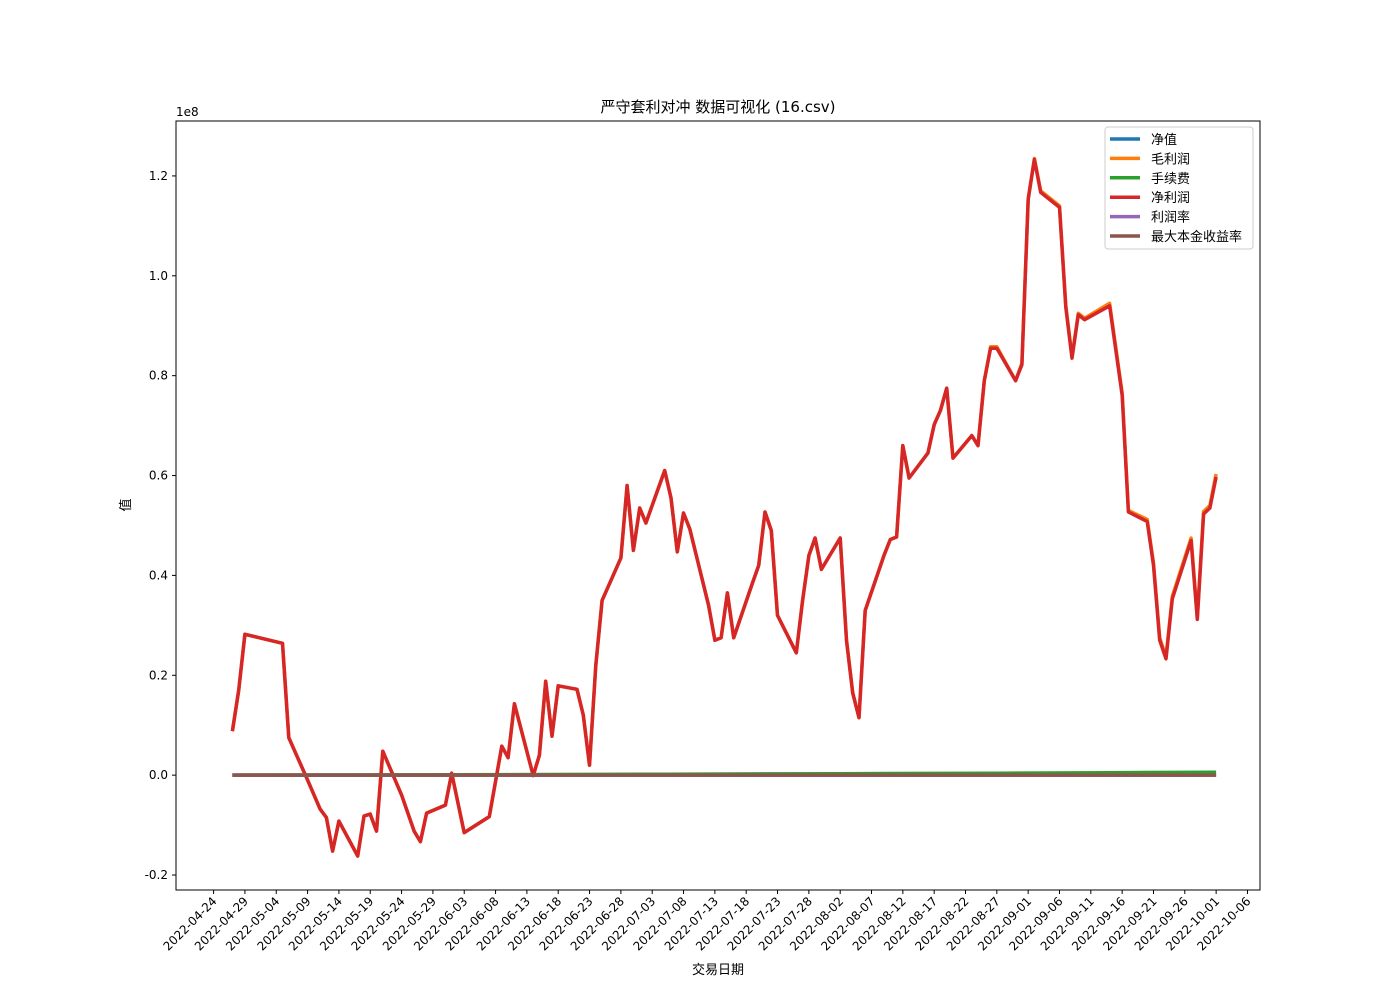 The image size is (1400, 1000). What do you see at coordinates (1170, 179) in the screenshot?
I see `legend-label: 手续费` at bounding box center [1170, 179].